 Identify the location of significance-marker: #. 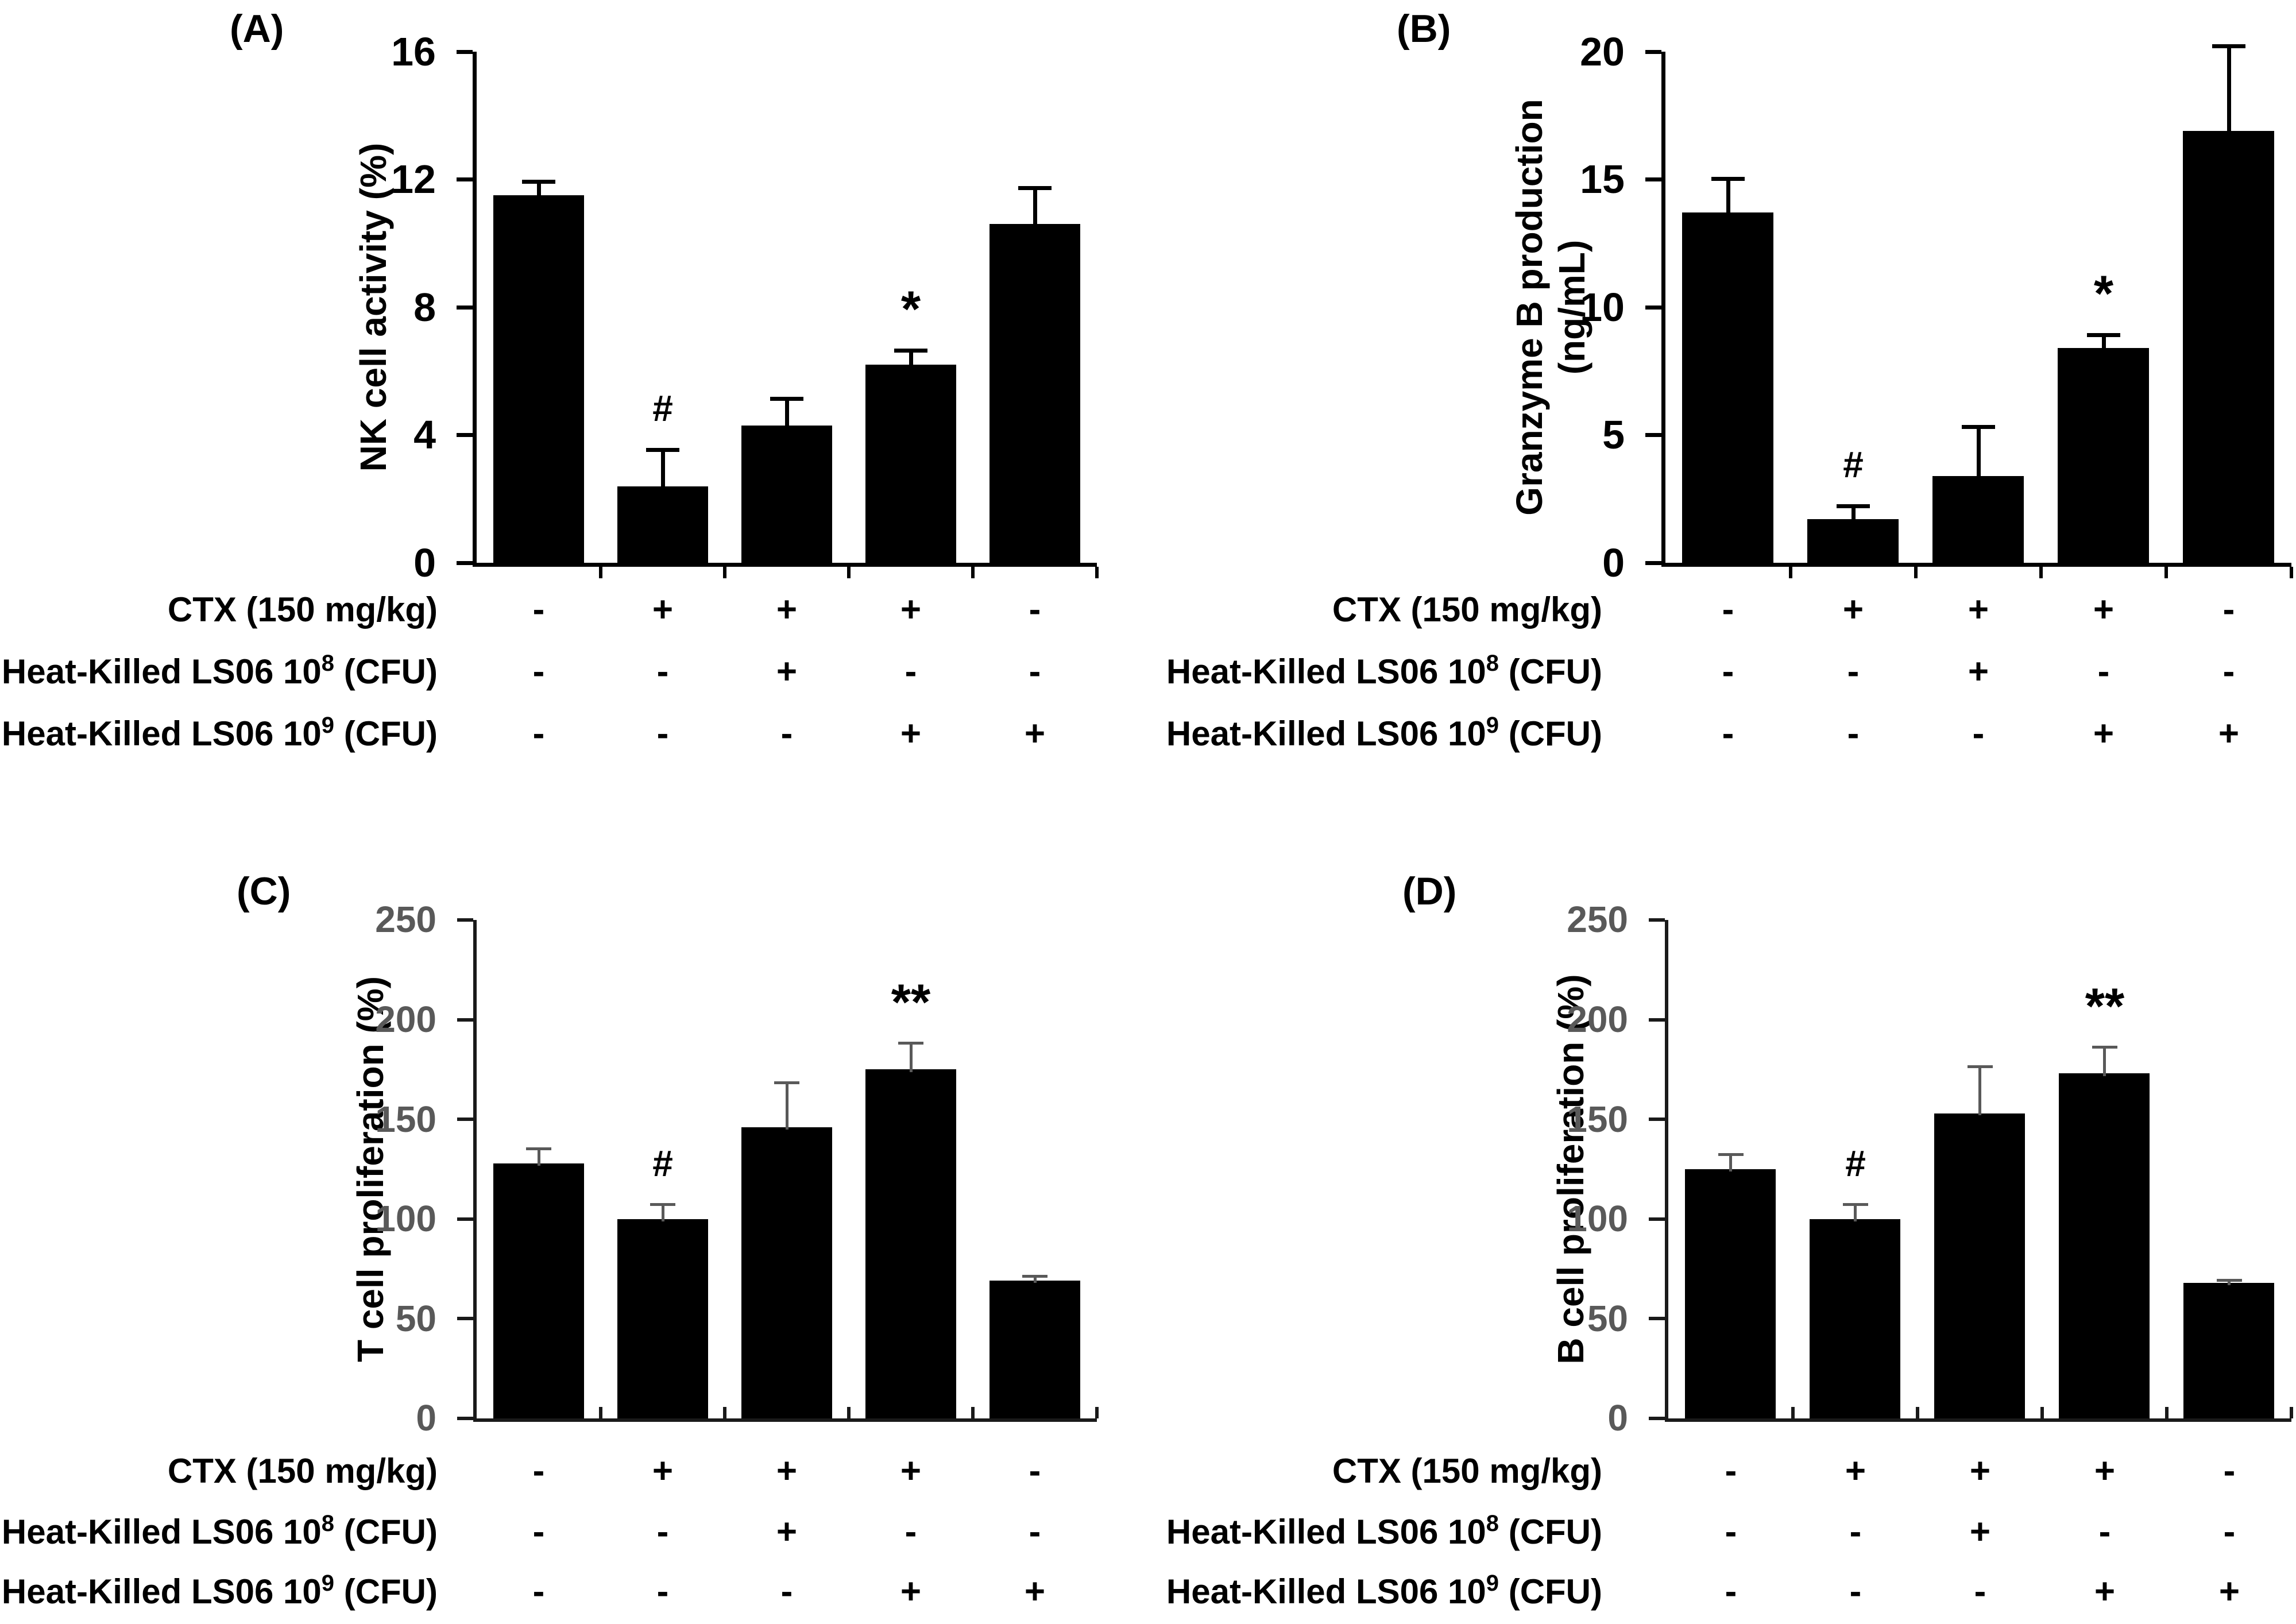
(662, 1163).